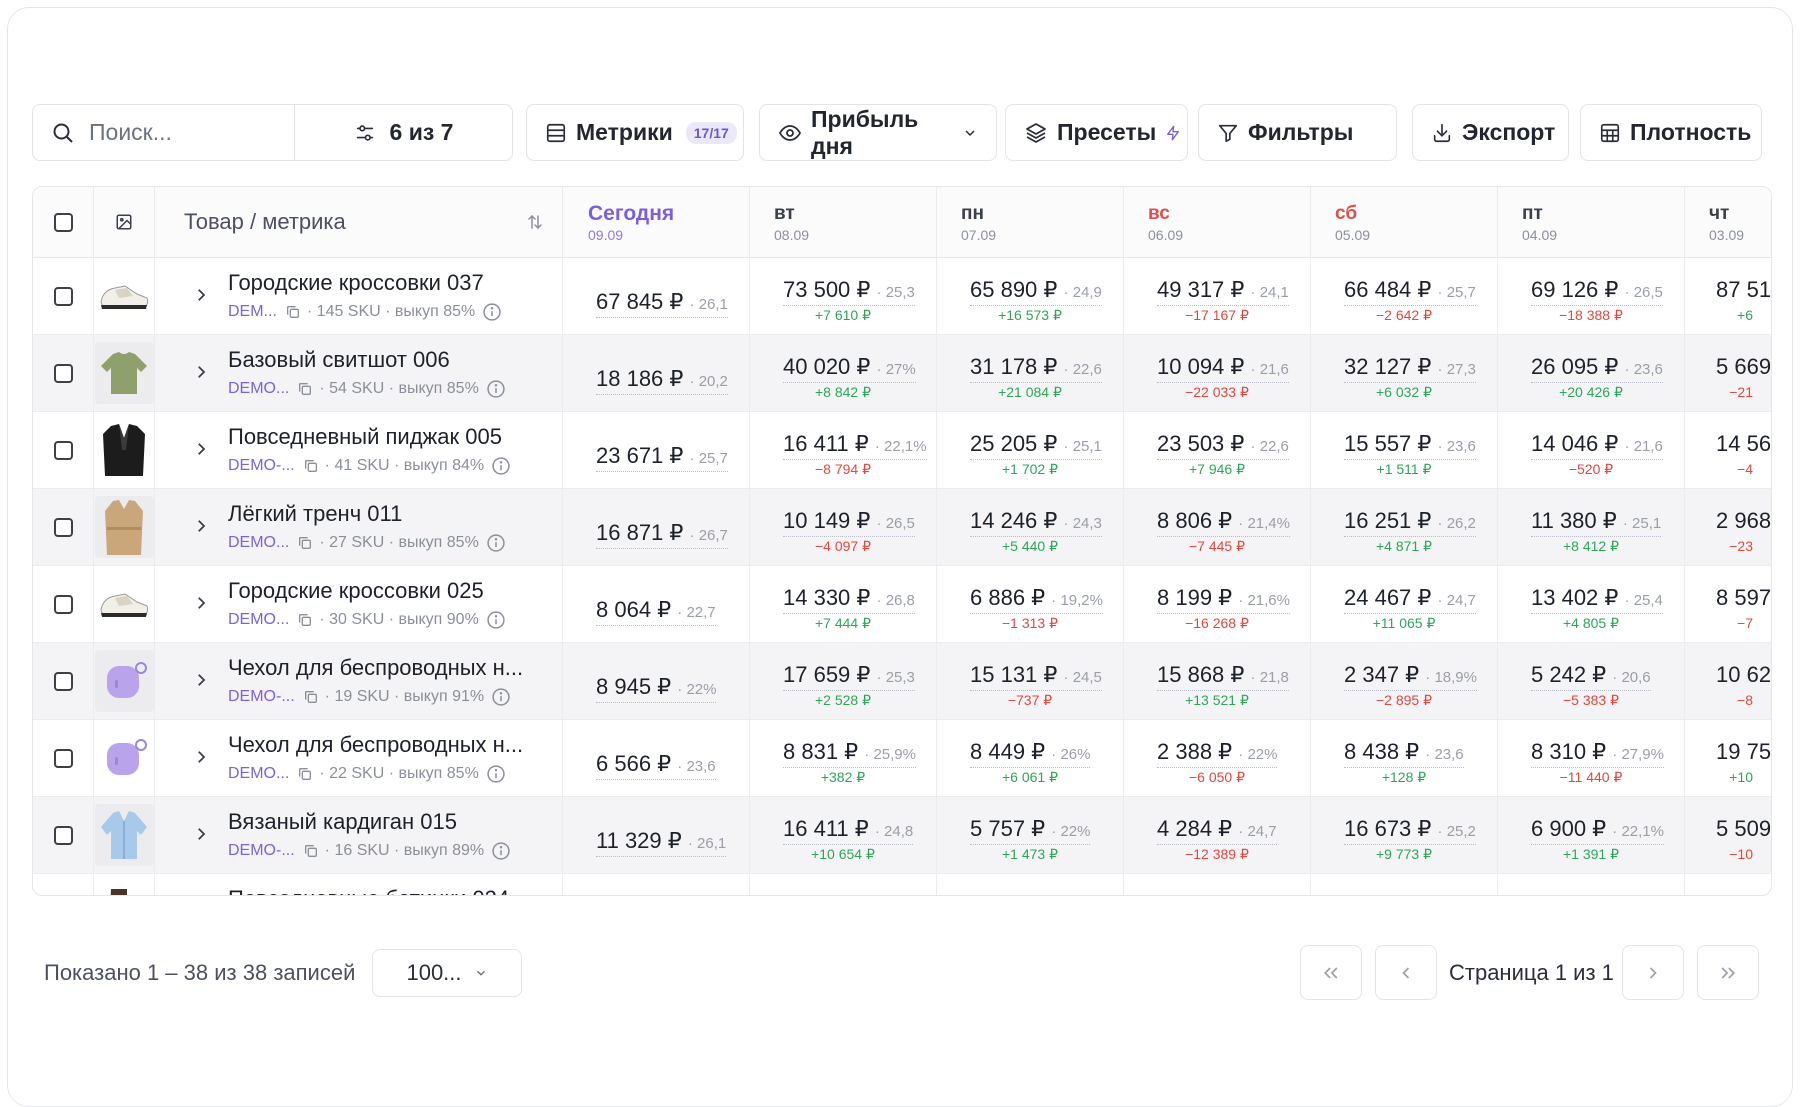 The width and height of the screenshot is (1800, 1107). What do you see at coordinates (184, 132) in the screenshot?
I see `search-input` at bounding box center [184, 132].